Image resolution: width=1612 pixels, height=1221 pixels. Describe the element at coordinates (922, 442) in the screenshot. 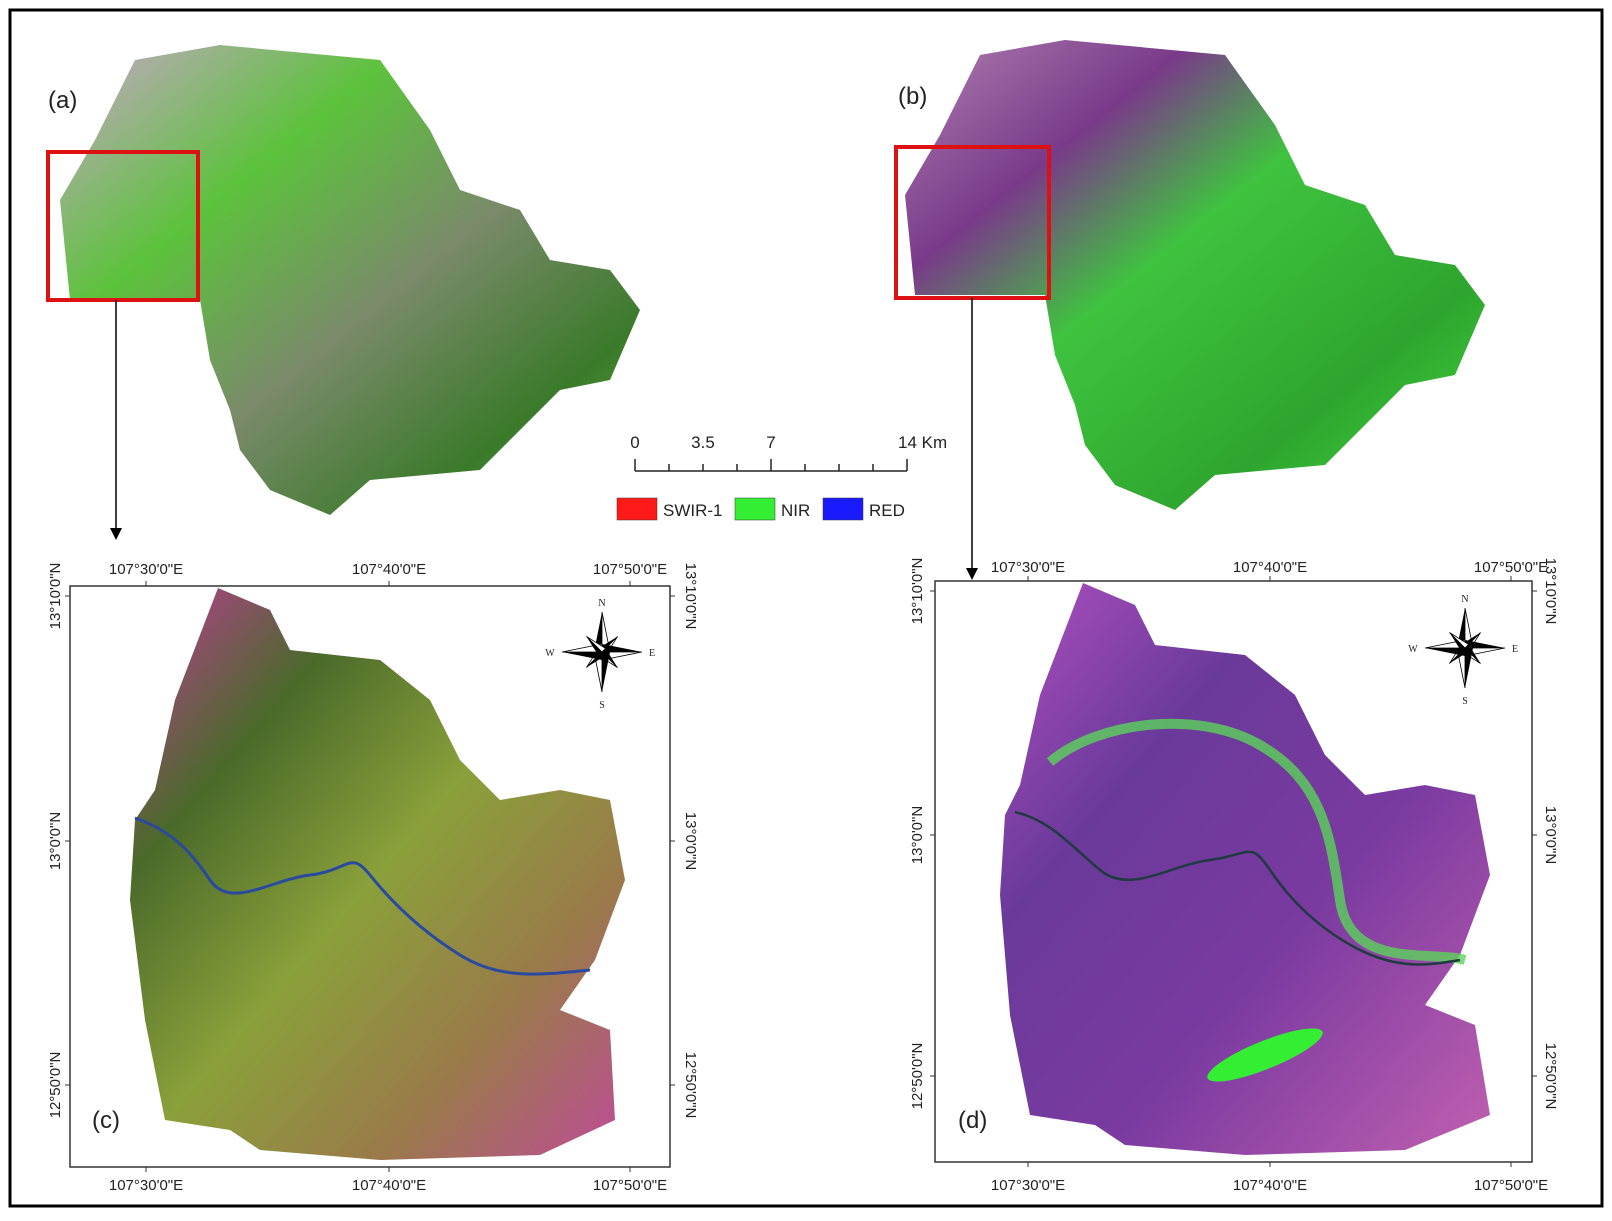

I see `scale-label: 14 Km` at that location.